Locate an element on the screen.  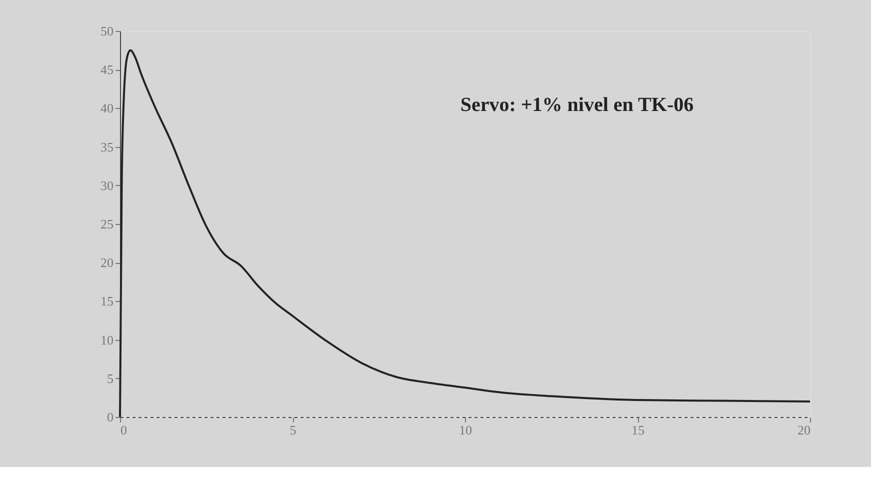
y-tick-label: 10 is located at coordinates (107, 340).